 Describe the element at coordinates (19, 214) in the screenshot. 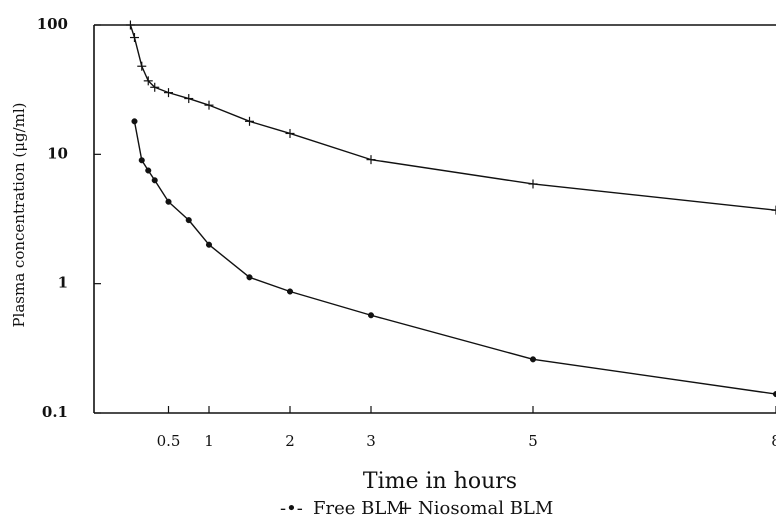

I see `y-axis-title: Plasma concentration (μg/ml)` at that location.